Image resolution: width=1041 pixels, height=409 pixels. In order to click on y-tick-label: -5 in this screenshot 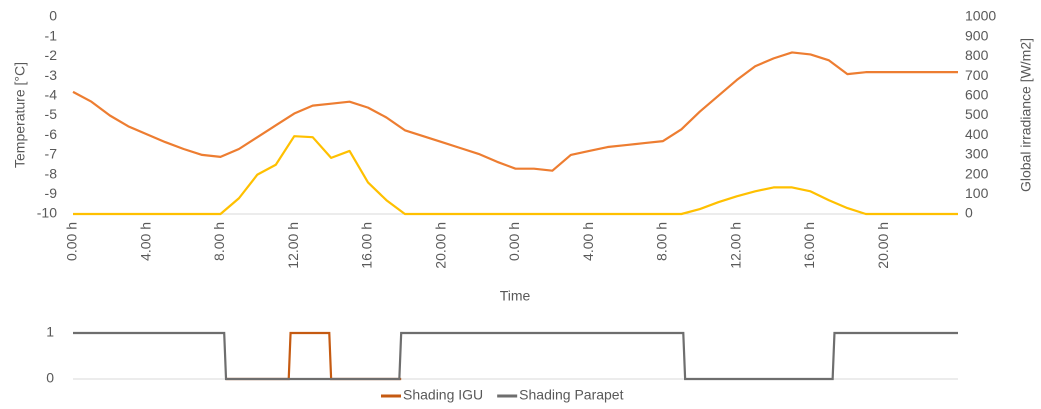, I will do `click(51, 114)`.